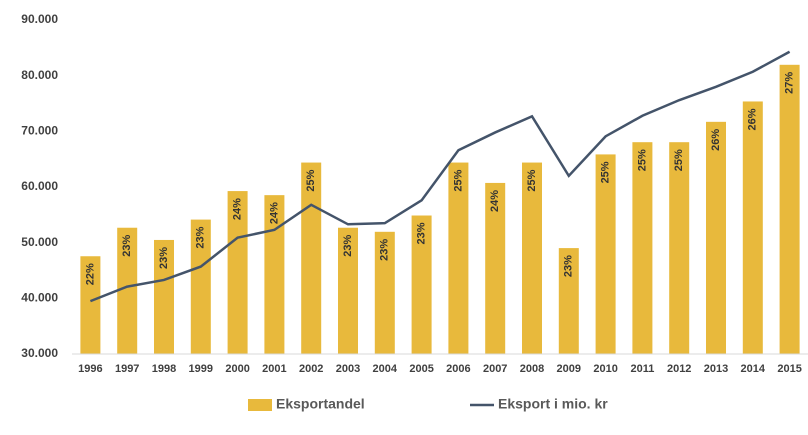  Describe the element at coordinates (716, 369) in the screenshot. I see `x-tick-label: 2013` at that location.